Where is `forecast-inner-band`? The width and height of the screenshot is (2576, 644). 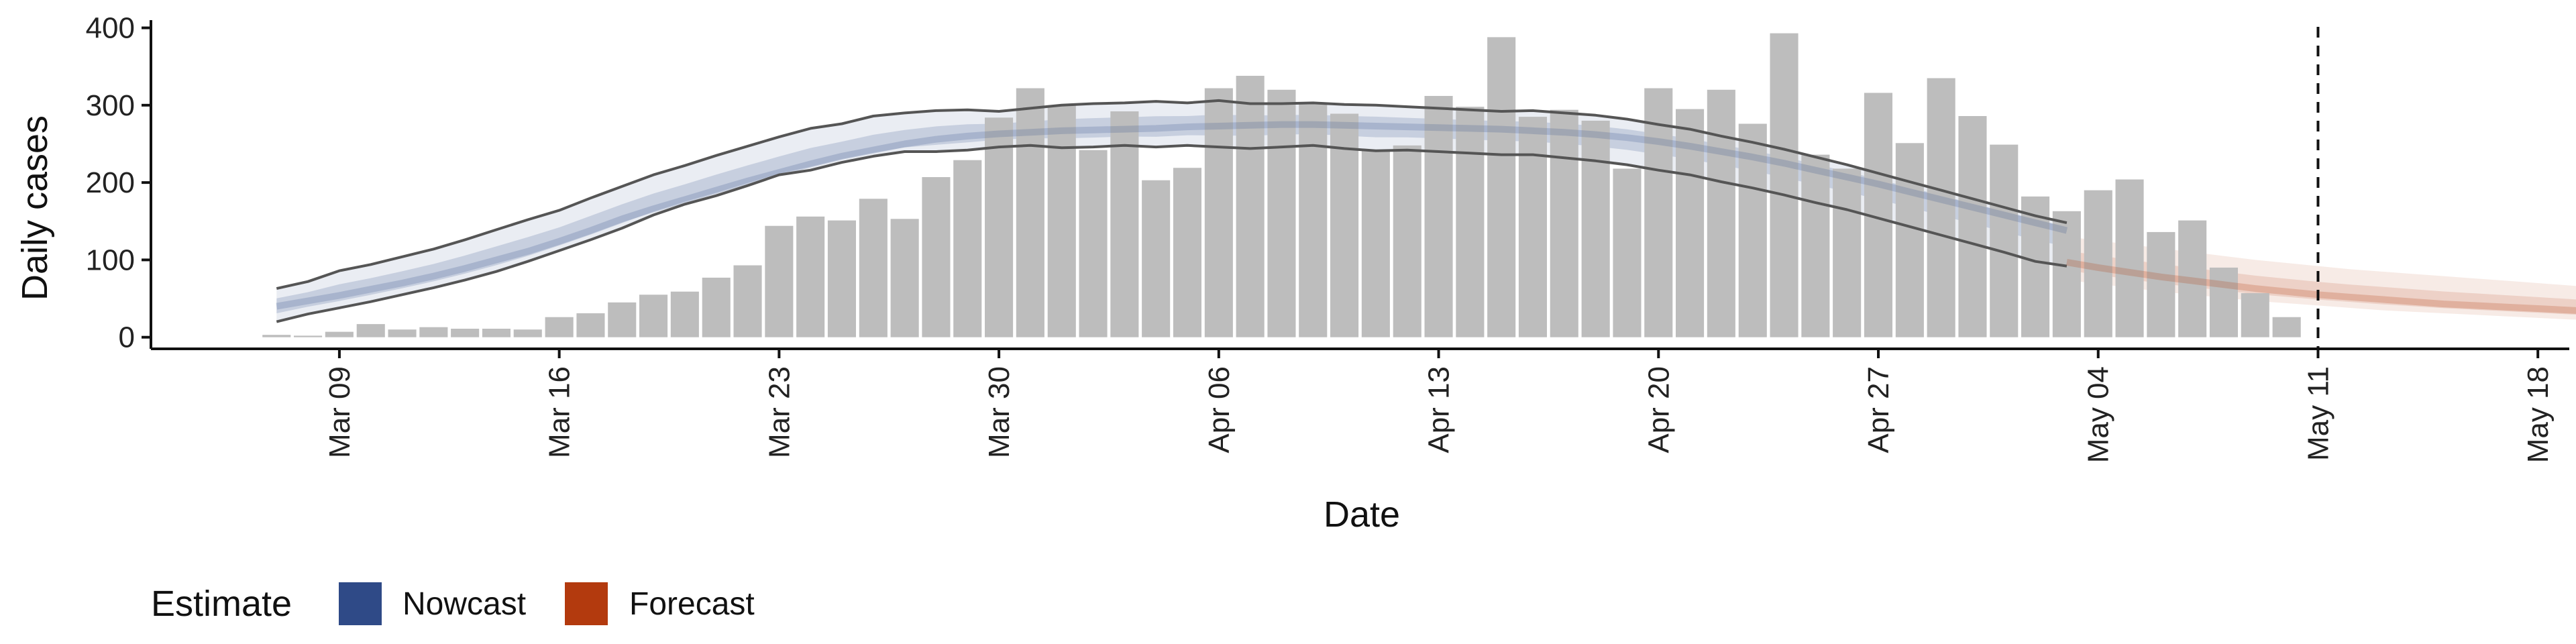
forecast-inner-band is located at coordinates (2321, 282).